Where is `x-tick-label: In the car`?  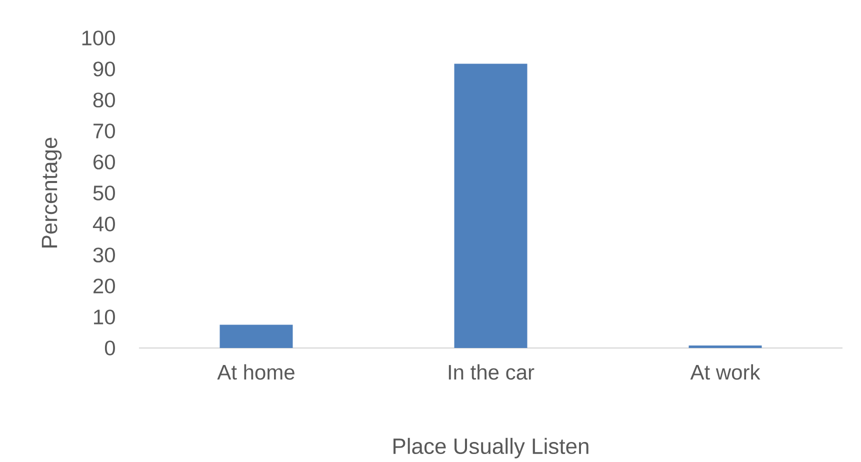 x-tick-label: In the car is located at coordinates (491, 372).